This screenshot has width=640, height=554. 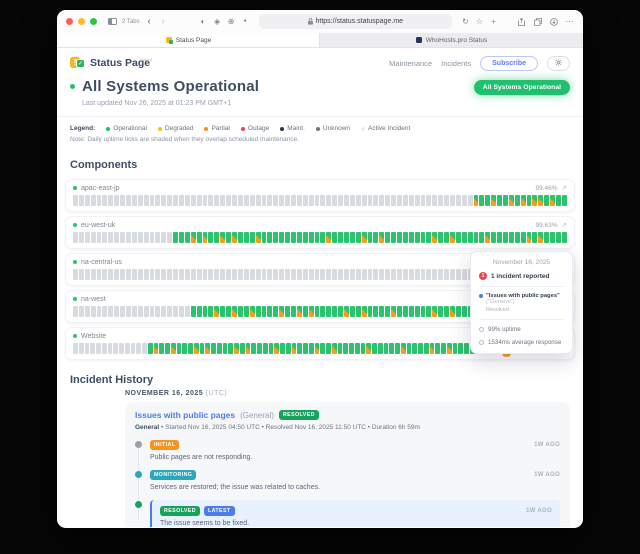 What do you see at coordinates (131, 21) in the screenshot?
I see `tabs-count-button: 2 Tabs` at bounding box center [131, 21].